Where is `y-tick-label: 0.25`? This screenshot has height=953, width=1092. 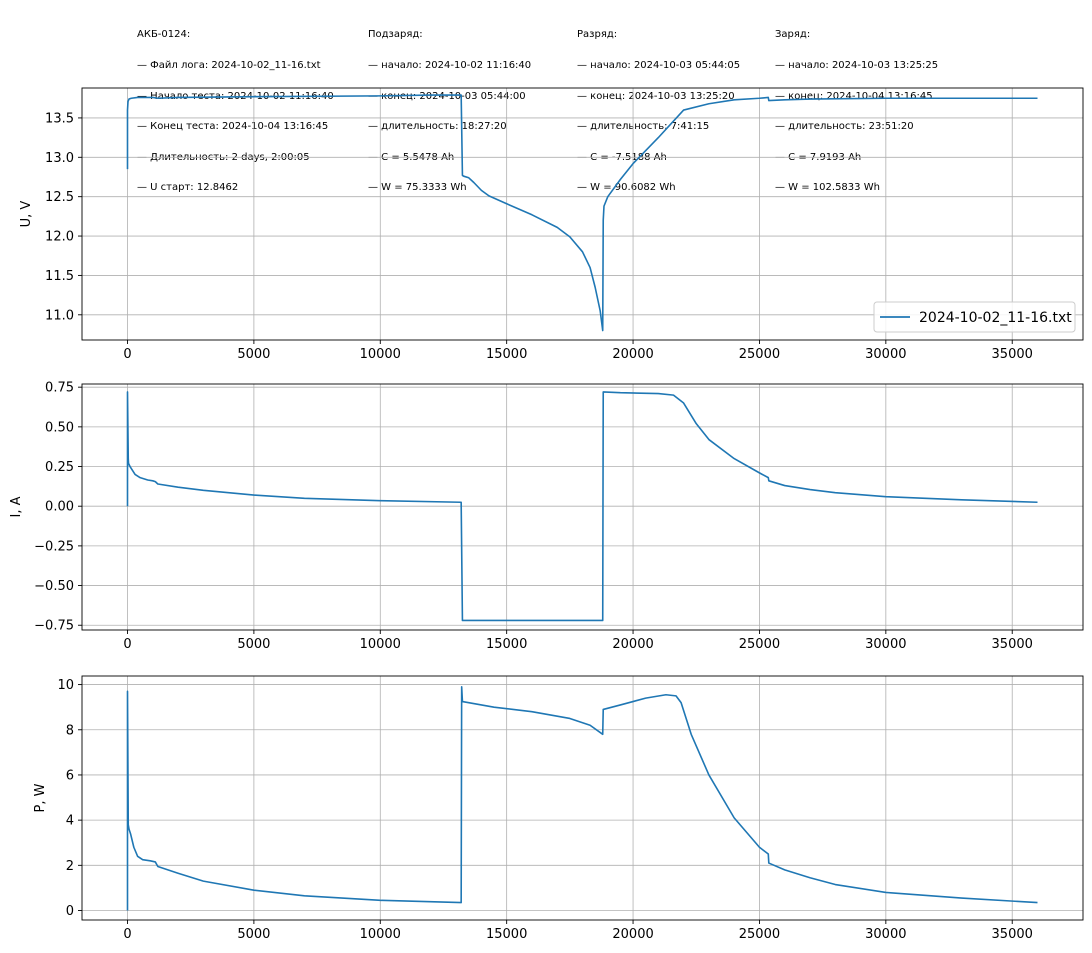 y-tick-label: 0.25 is located at coordinates (59, 467).